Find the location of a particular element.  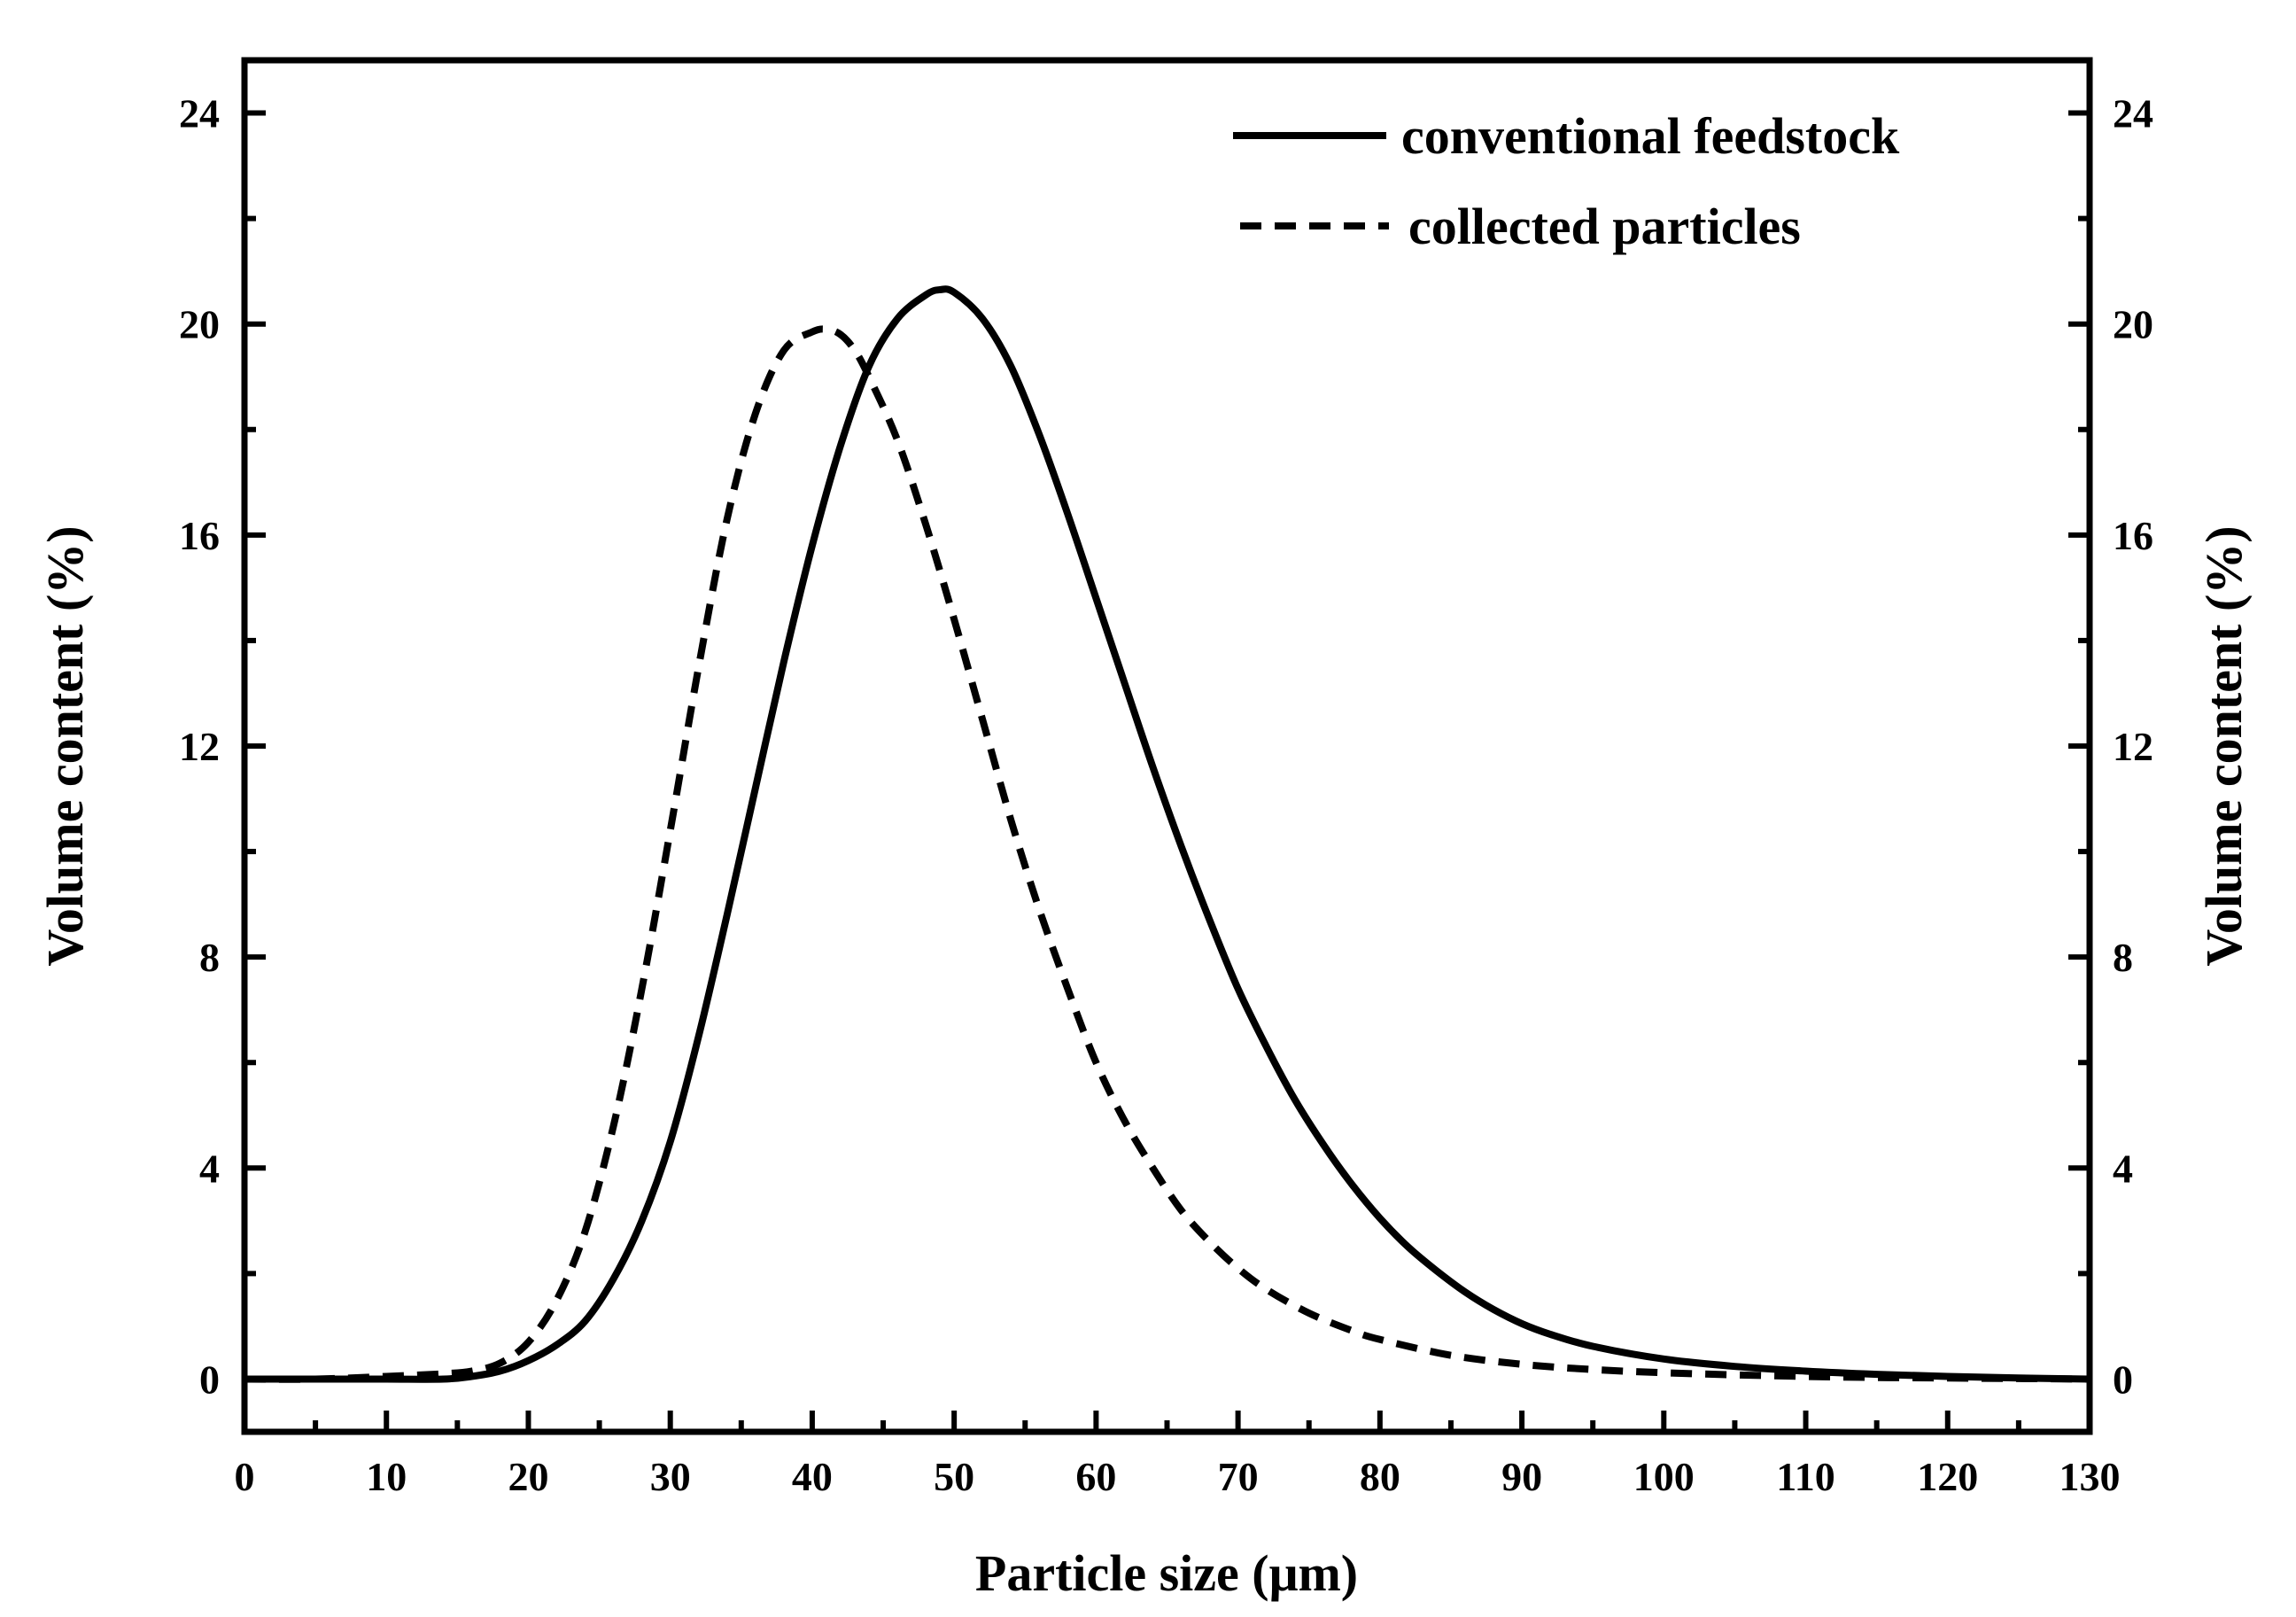

x-tick-label: 40 is located at coordinates (813, 1477).